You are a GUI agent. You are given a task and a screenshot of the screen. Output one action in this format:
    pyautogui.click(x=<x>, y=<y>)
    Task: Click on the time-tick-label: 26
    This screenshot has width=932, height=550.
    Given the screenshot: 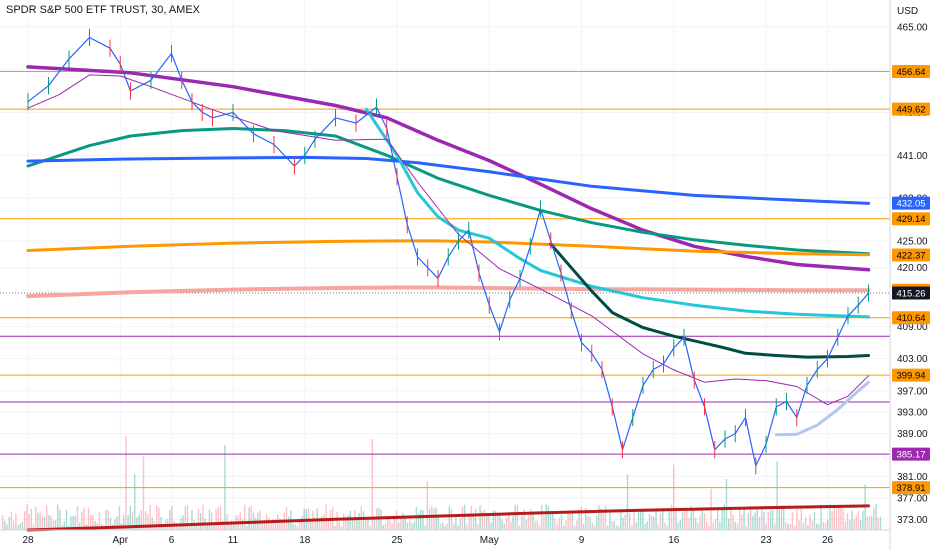 What is the action you would take?
    pyautogui.click(x=828, y=540)
    